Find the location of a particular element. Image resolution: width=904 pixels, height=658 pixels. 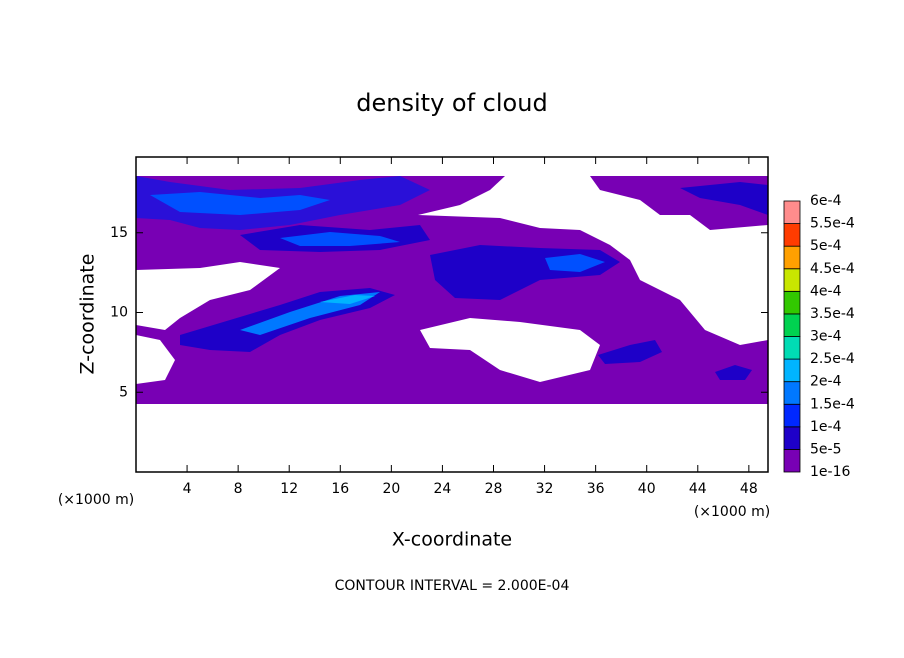

y-tick-label: 10 is located at coordinates (119, 313).